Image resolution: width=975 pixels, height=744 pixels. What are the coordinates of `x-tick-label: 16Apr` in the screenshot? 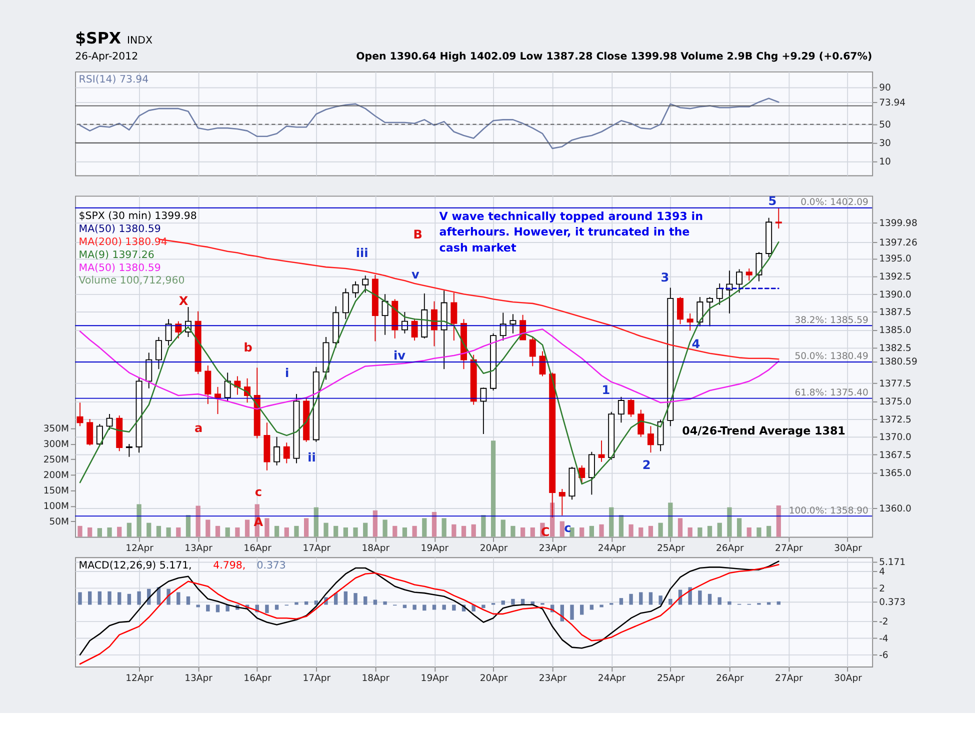 It's located at (258, 678).